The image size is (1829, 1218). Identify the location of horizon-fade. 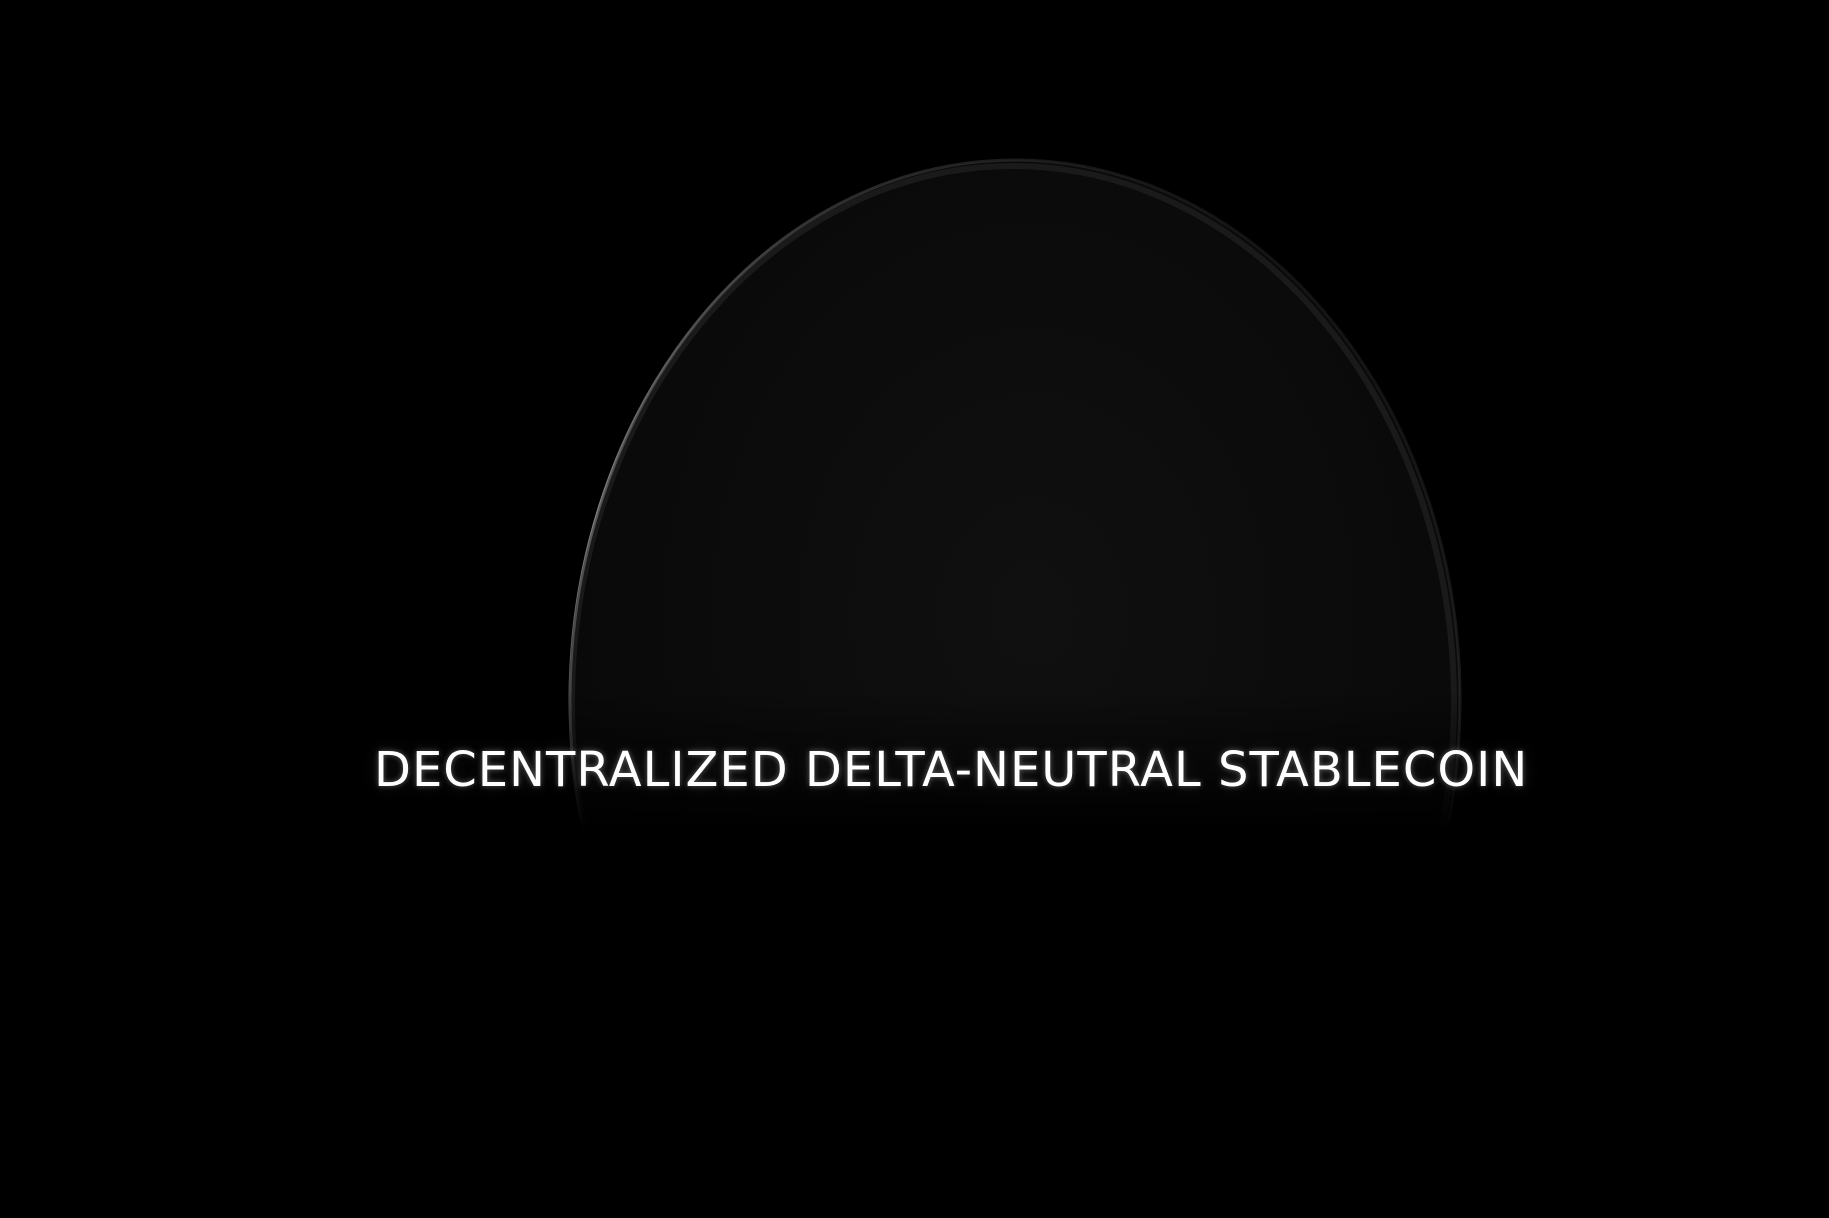
(914, 760).